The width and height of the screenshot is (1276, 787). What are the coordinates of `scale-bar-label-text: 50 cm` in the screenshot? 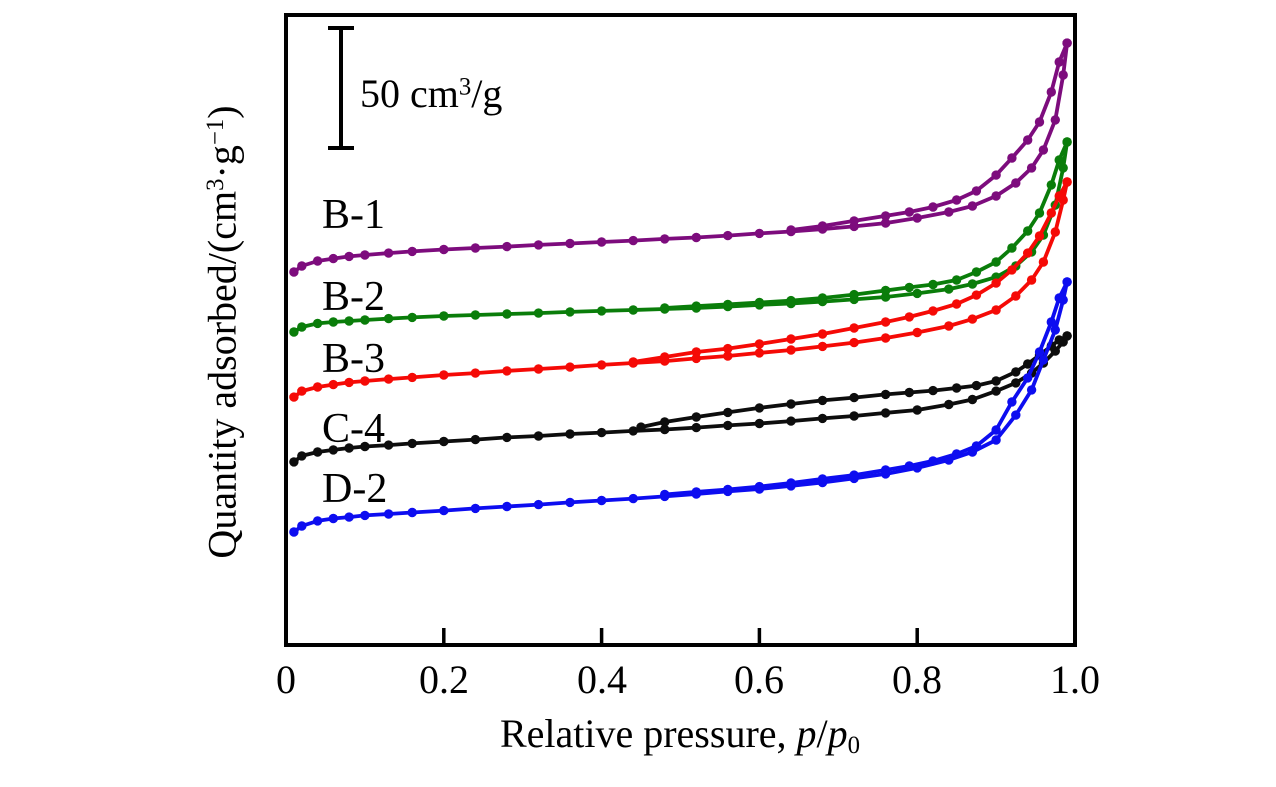 It's located at (409, 93).